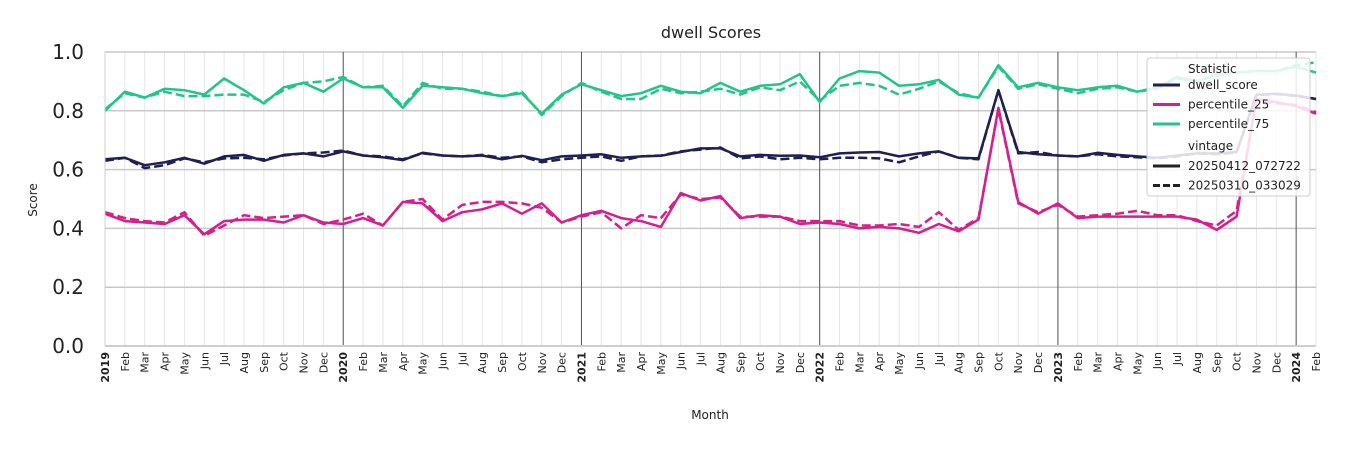 This screenshot has height=450, width=1350. Describe the element at coordinates (1058, 367) in the screenshot. I see `x-tick-label: 2023` at that location.